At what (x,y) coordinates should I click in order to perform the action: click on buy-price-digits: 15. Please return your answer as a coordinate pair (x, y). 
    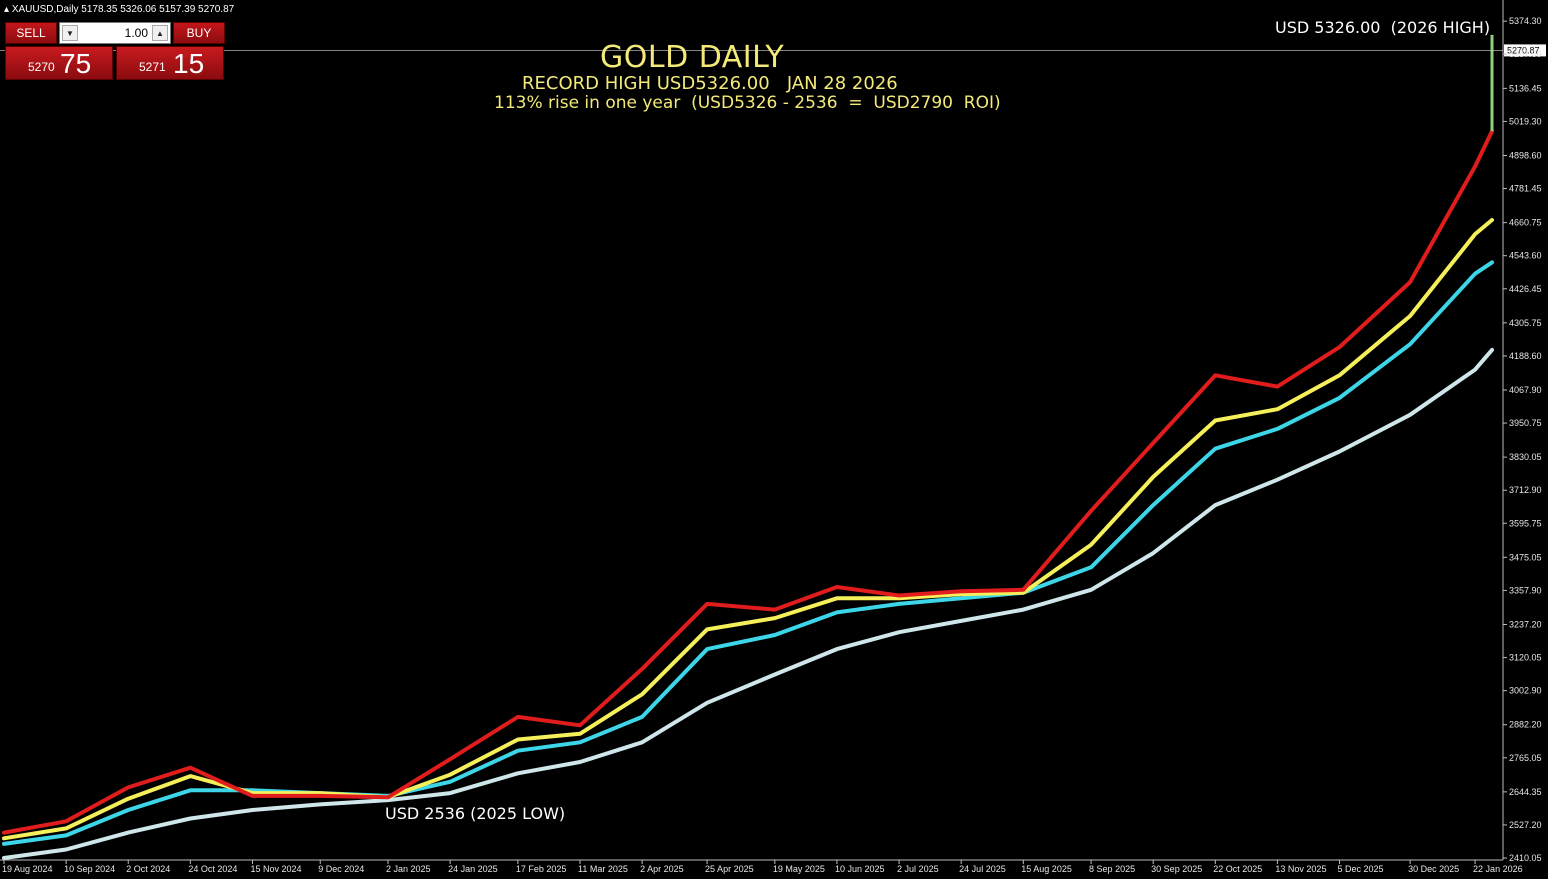
    Looking at the image, I should click on (189, 63).